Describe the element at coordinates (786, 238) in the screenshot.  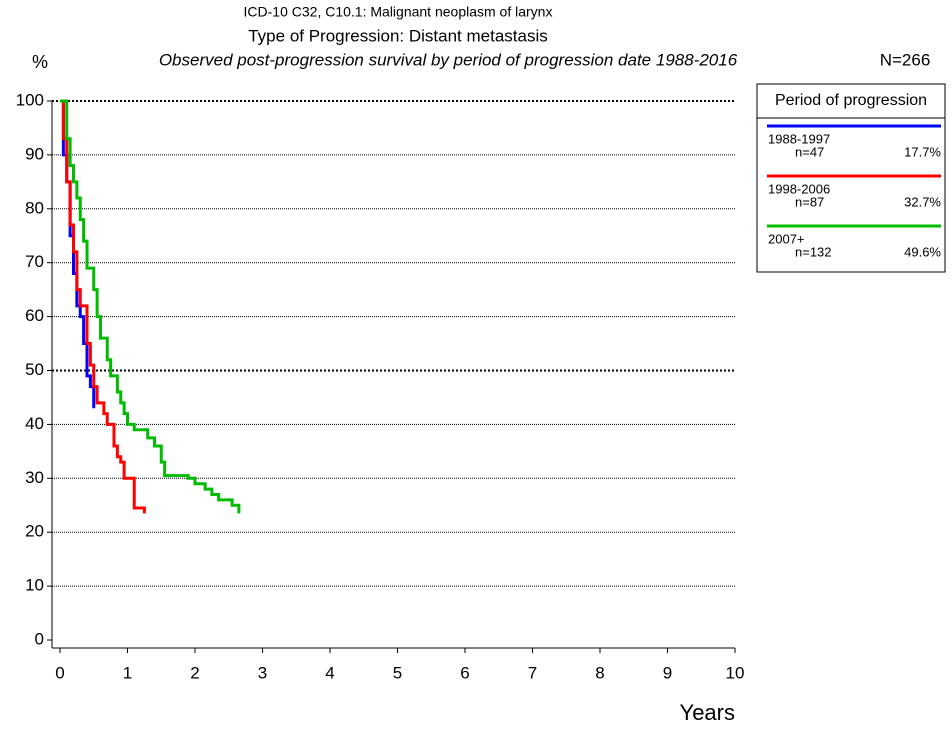
I see `legend-label: 2007+` at that location.